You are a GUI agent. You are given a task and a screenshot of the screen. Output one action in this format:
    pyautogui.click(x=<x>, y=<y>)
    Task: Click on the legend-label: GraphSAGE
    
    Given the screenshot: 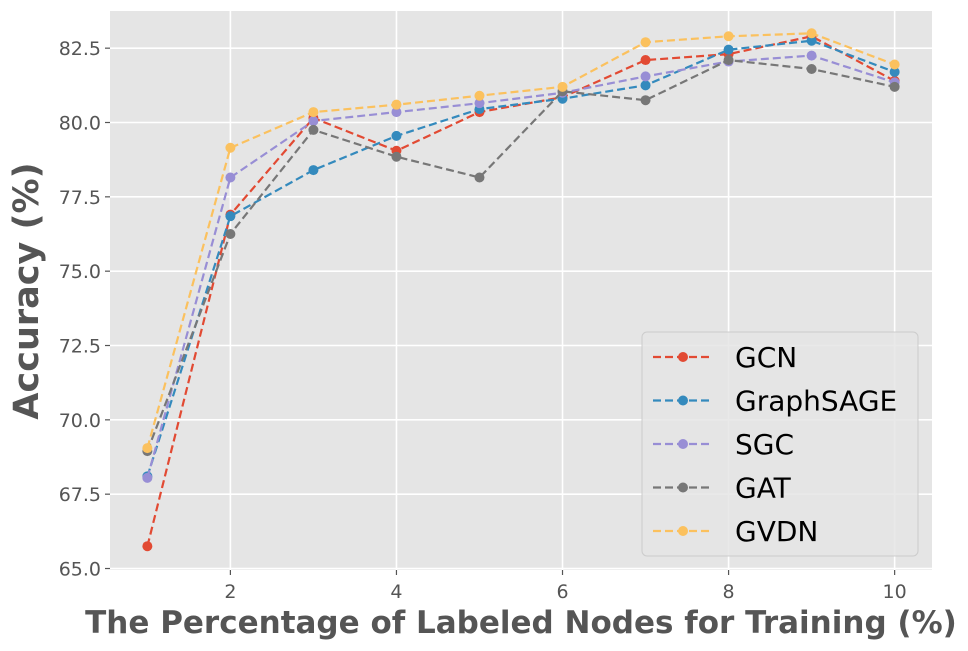 What is the action you would take?
    pyautogui.click(x=816, y=401)
    